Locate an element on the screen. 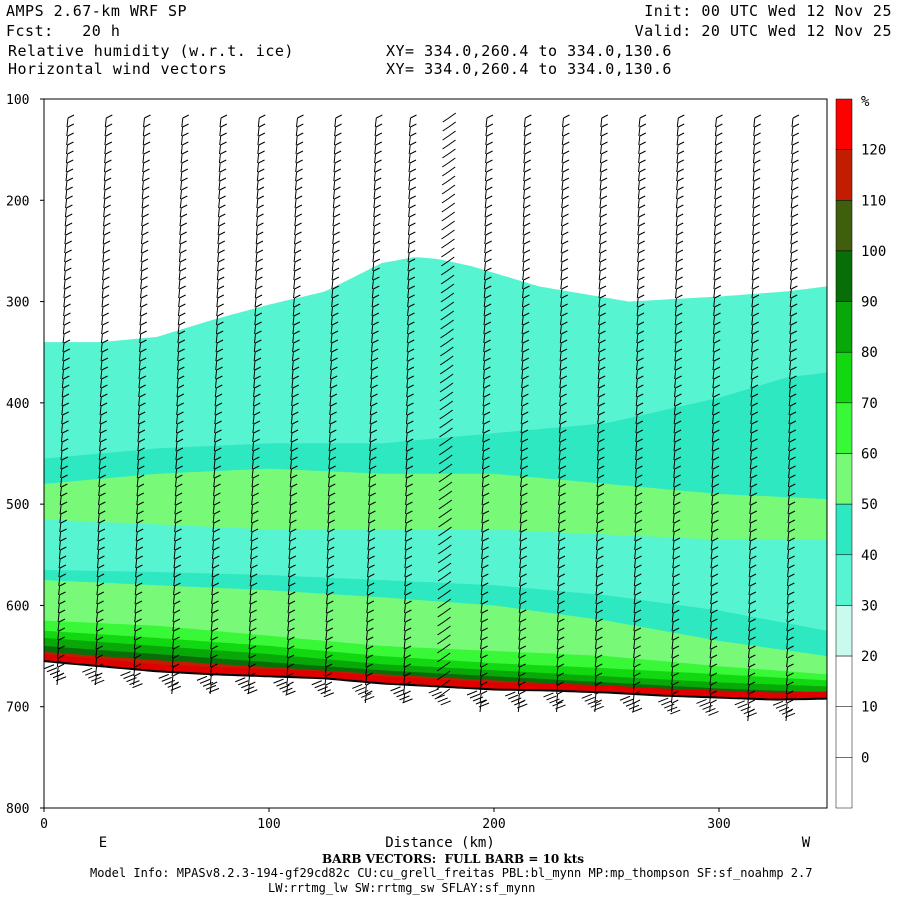 This screenshot has height=900, width=900. colorbar-label: 60 is located at coordinates (869, 455).